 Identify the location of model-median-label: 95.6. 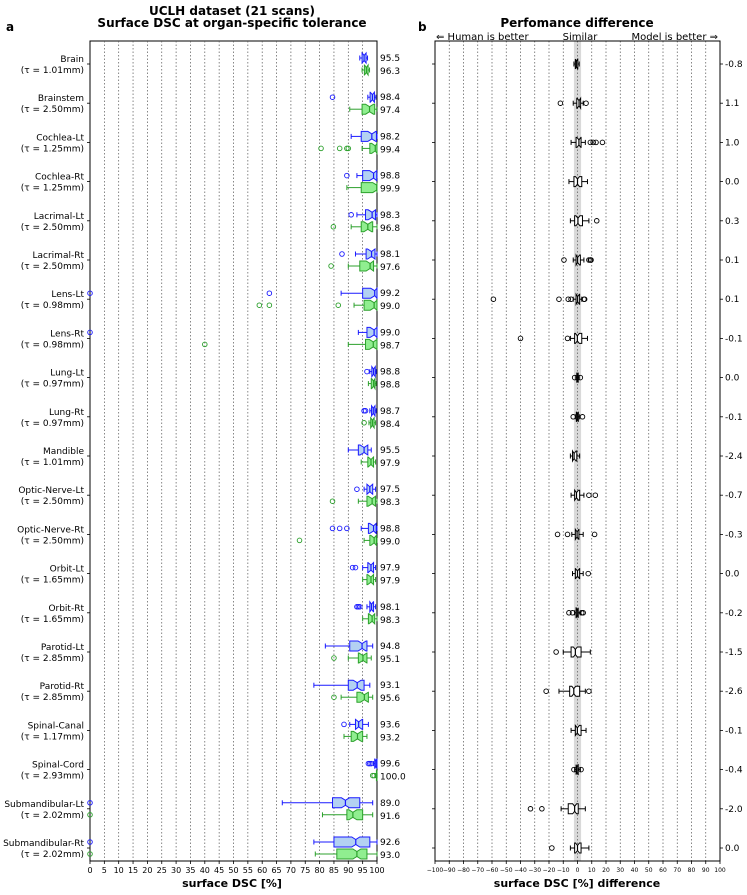
(390, 699).